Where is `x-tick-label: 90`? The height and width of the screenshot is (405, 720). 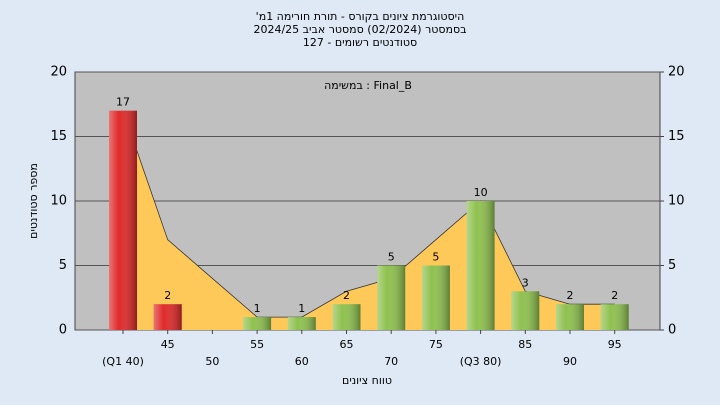 x-tick-label: 90 is located at coordinates (570, 361).